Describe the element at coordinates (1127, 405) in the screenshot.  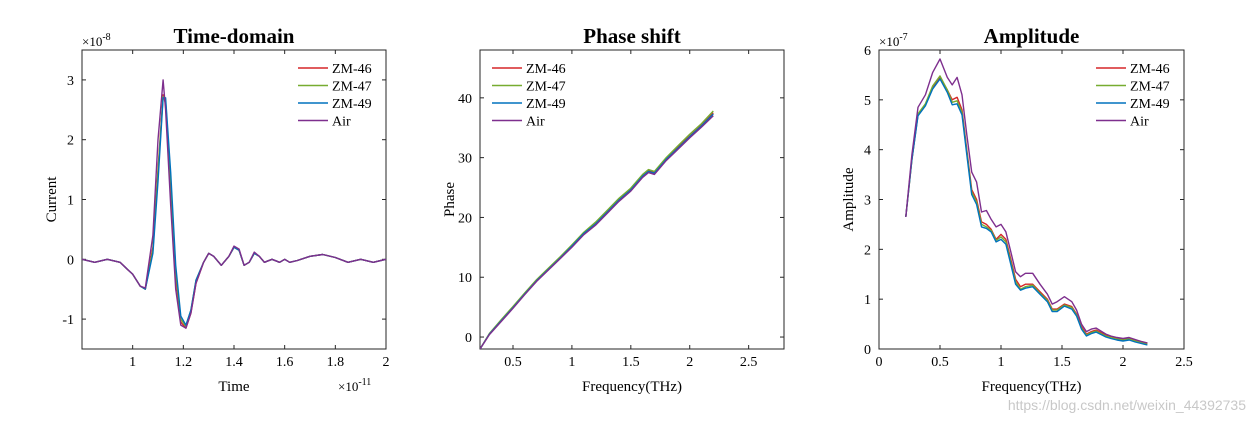
I see `watermark: https://blog.csdn.net/weixin_44392735` at that location.